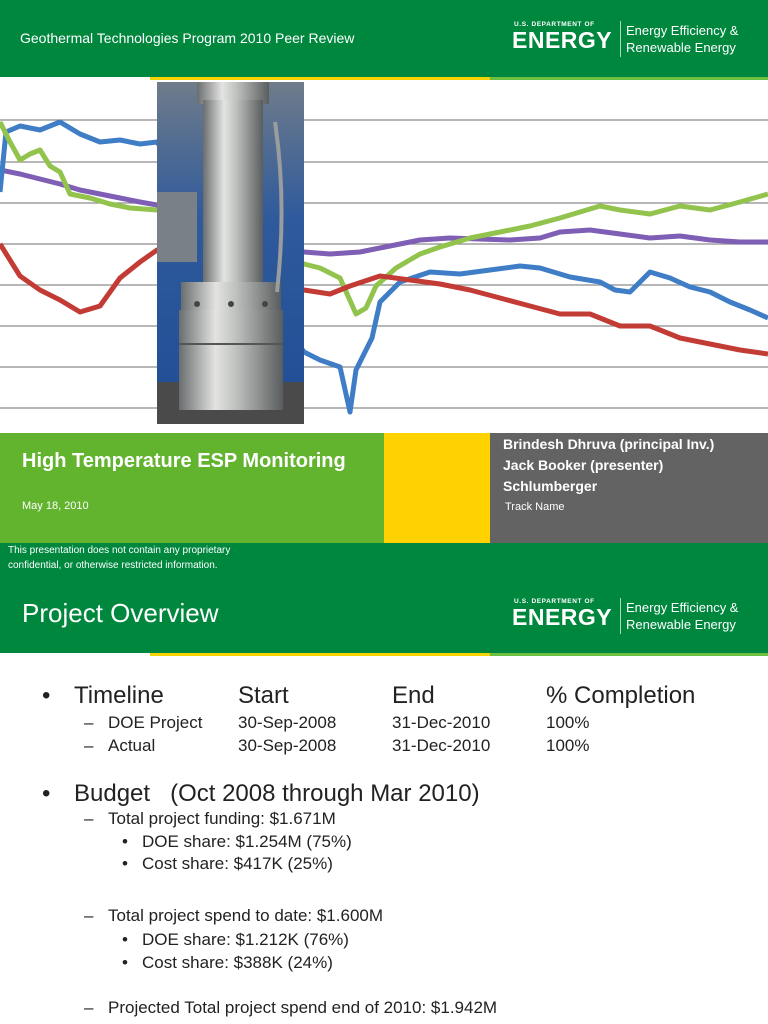 This screenshot has height=1024, width=768. I want to click on presenter-company: Schlumberger, so click(550, 486).